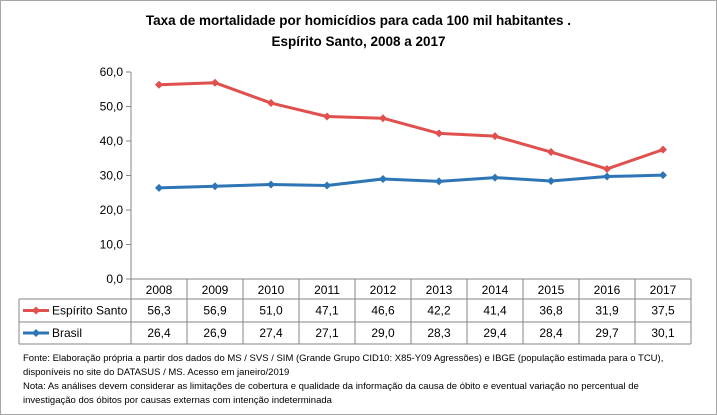 Image resolution: width=717 pixels, height=415 pixels. Describe the element at coordinates (495, 333) in the screenshot. I see `data-label: 29,4` at that location.